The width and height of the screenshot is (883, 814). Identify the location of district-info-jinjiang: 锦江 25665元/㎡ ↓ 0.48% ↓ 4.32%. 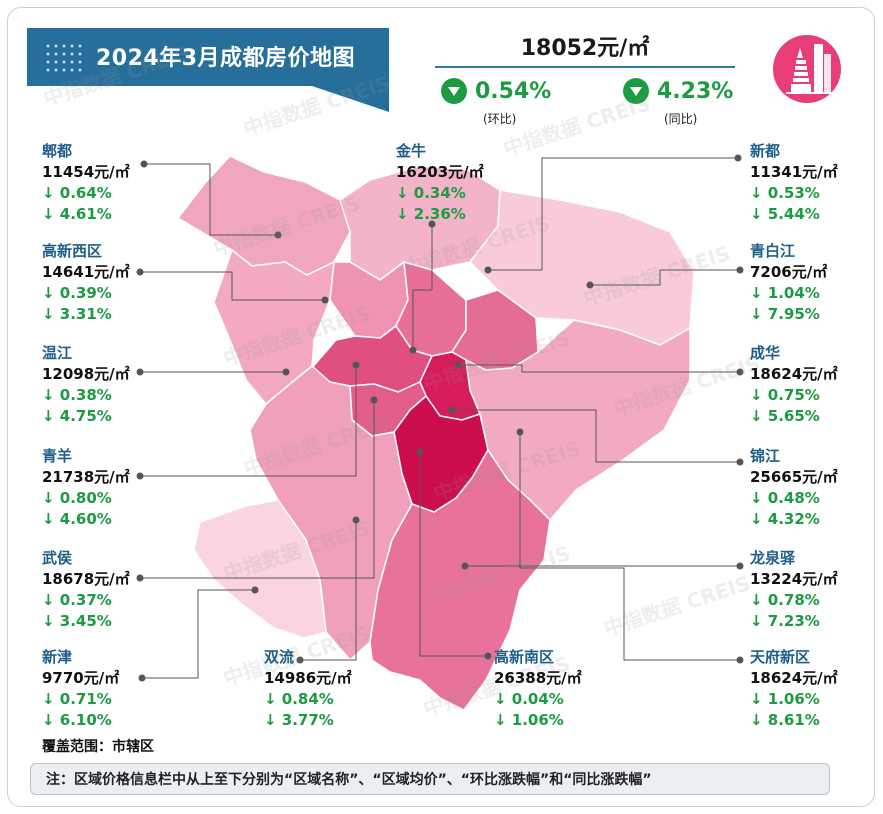
(794, 488).